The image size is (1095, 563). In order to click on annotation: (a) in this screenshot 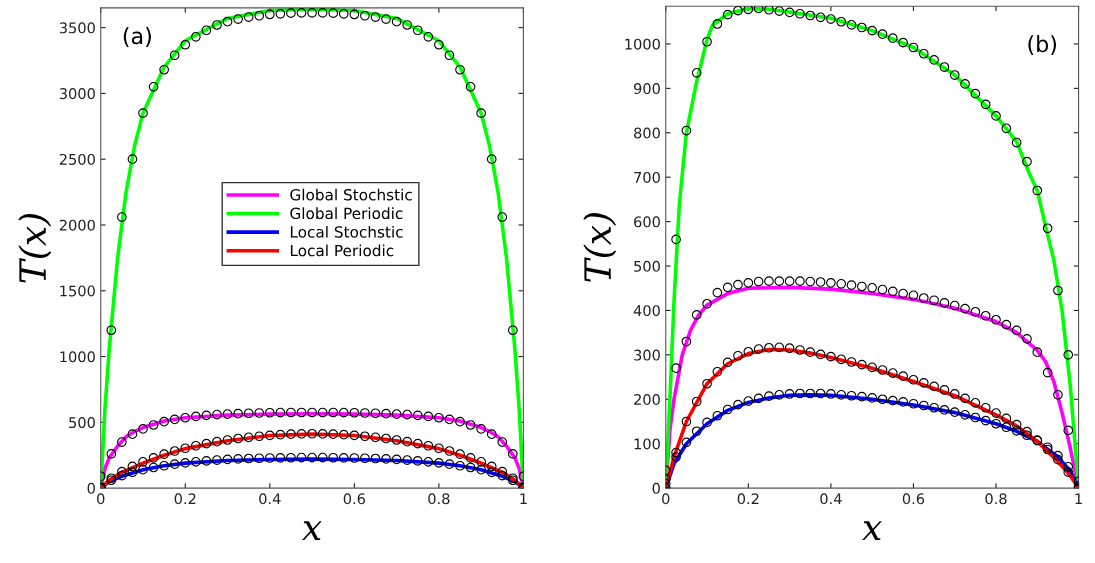, I will do `click(137, 37)`.